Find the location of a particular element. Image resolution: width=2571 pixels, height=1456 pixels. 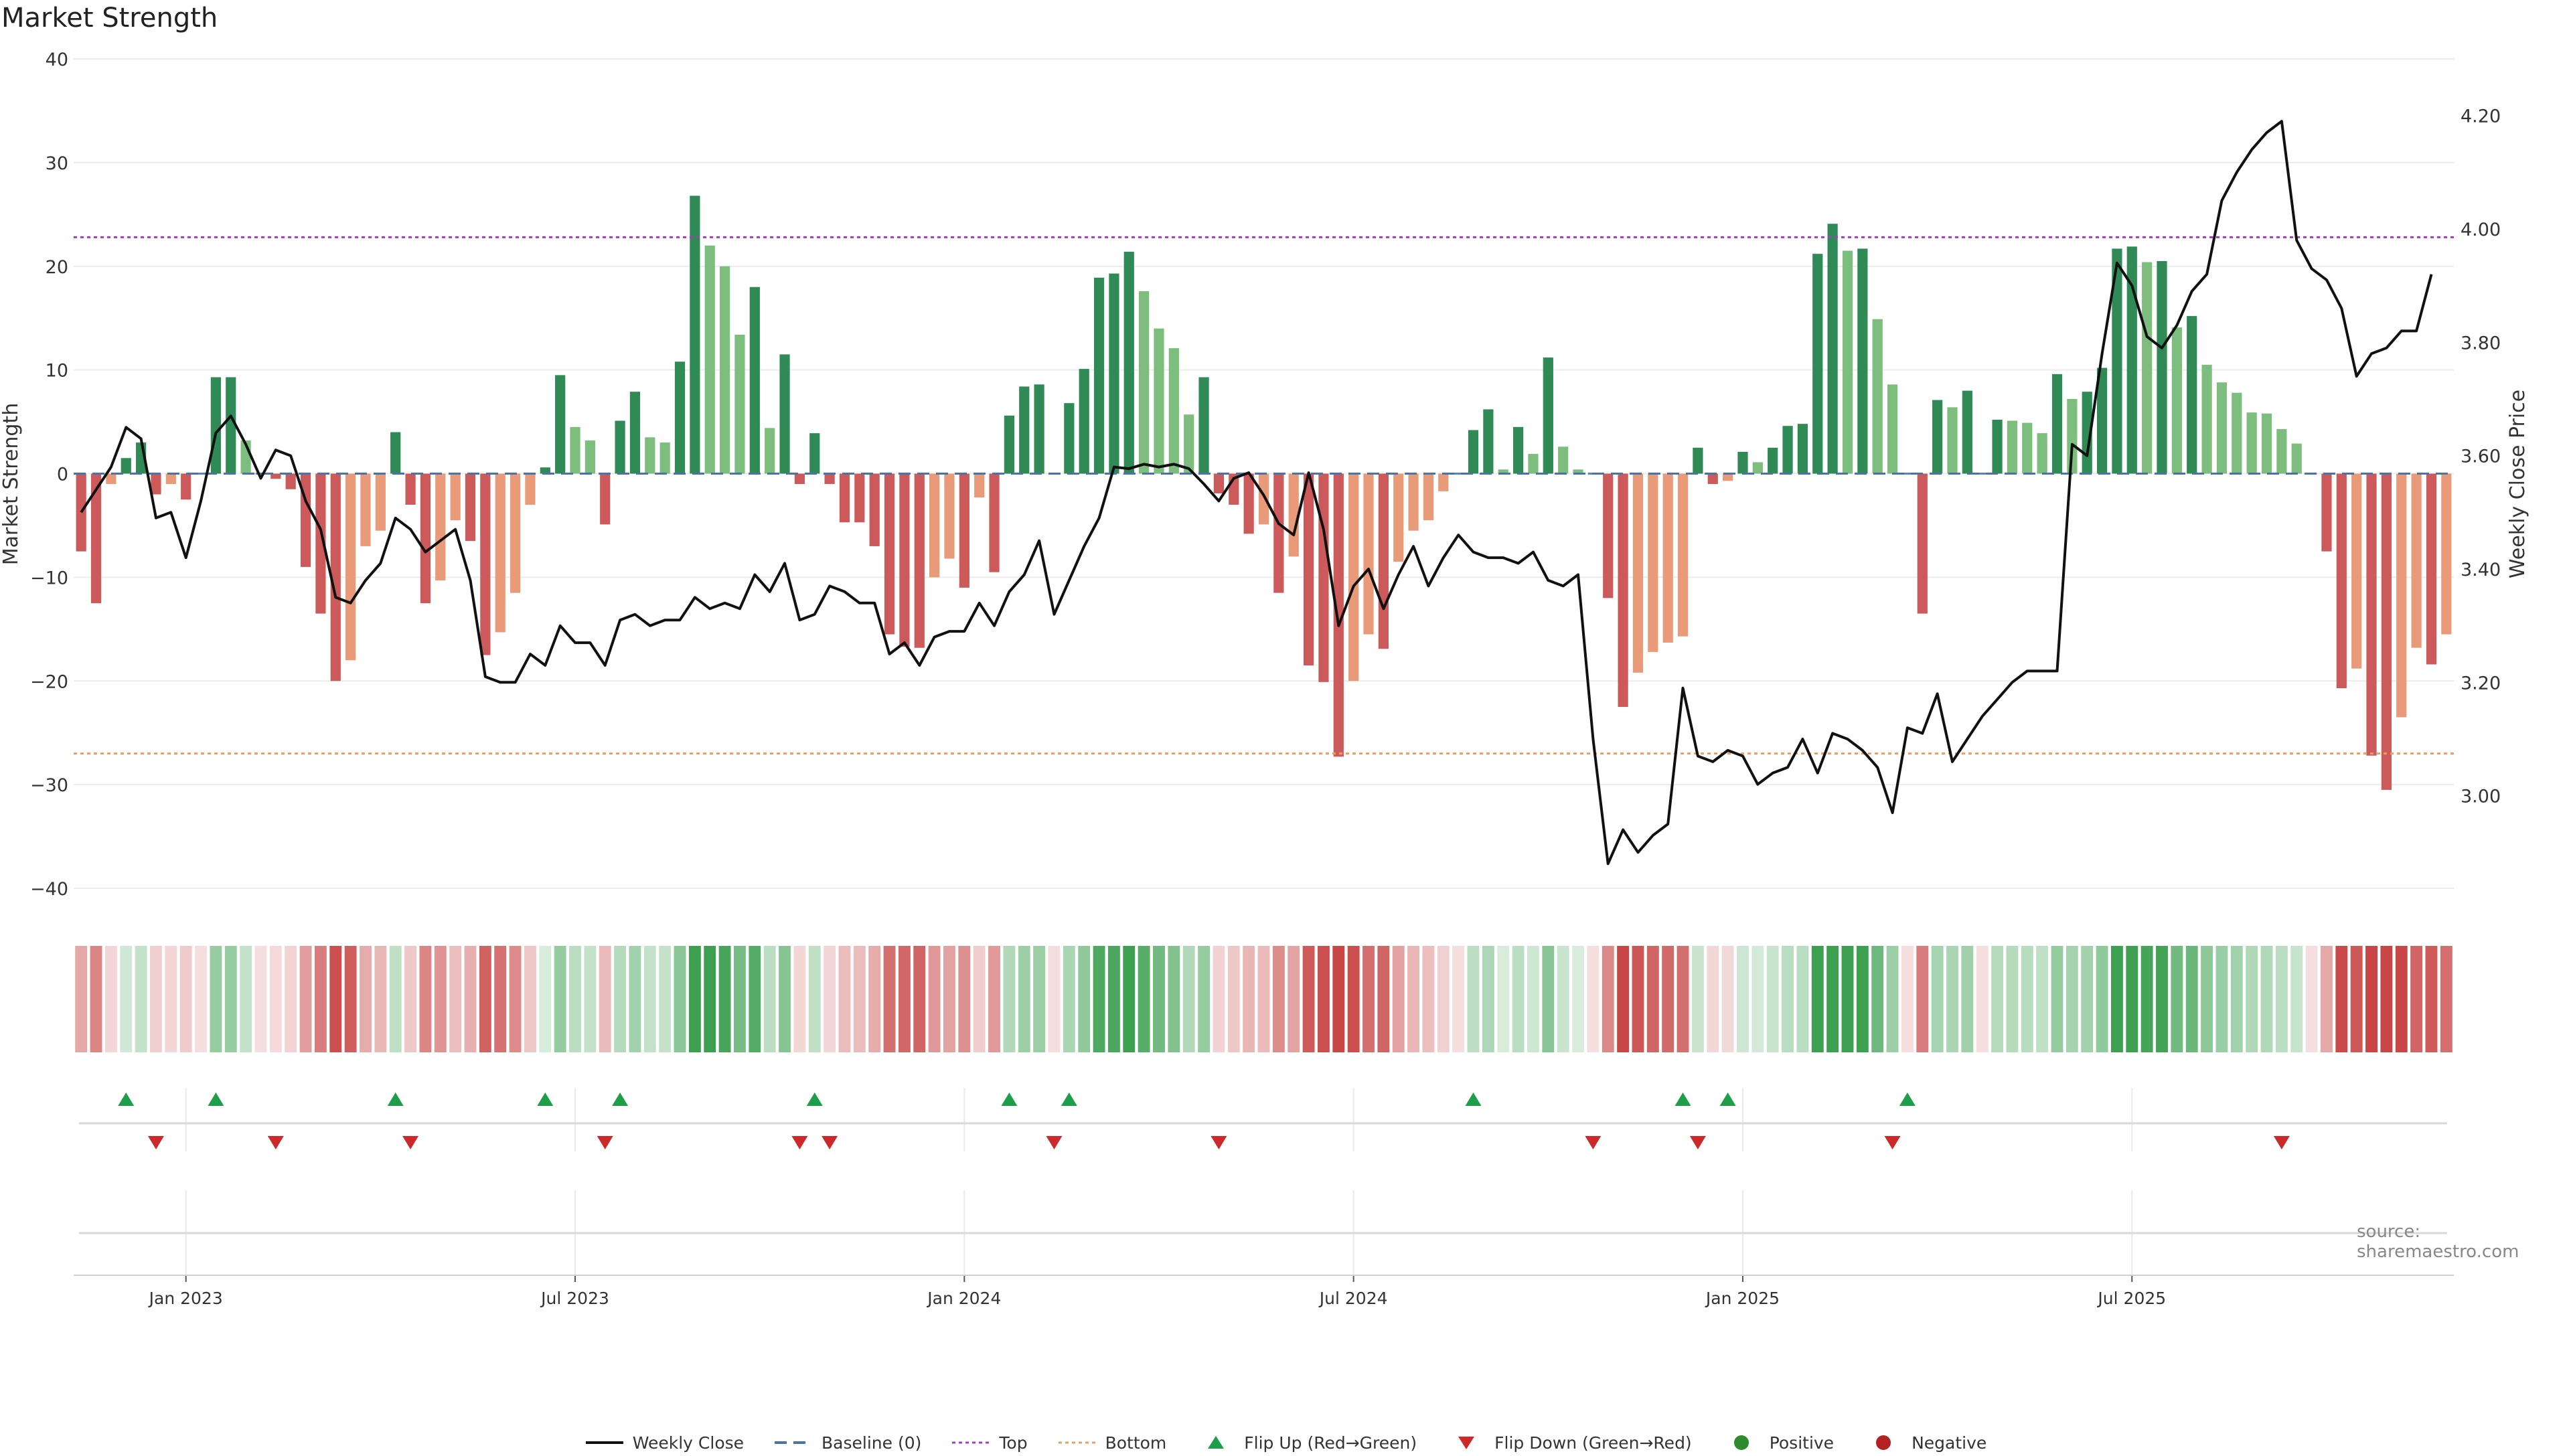

legend-item: Baseline (0) is located at coordinates (847, 1443).